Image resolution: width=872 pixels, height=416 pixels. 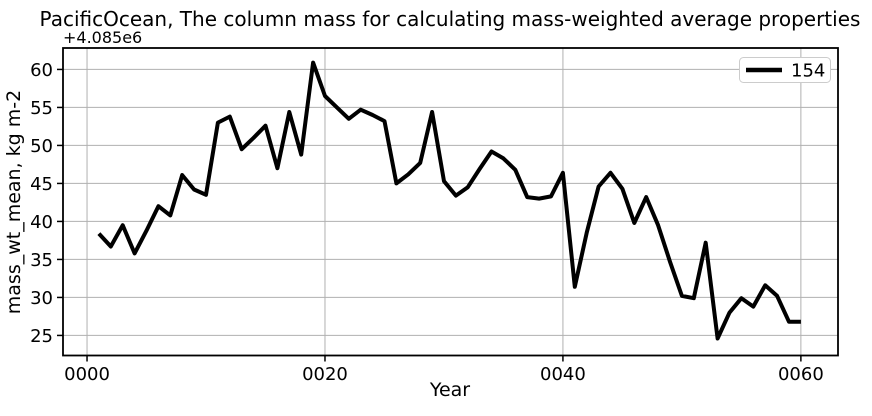 What do you see at coordinates (41, 108) in the screenshot?
I see `y-tick-label: 55` at bounding box center [41, 108].